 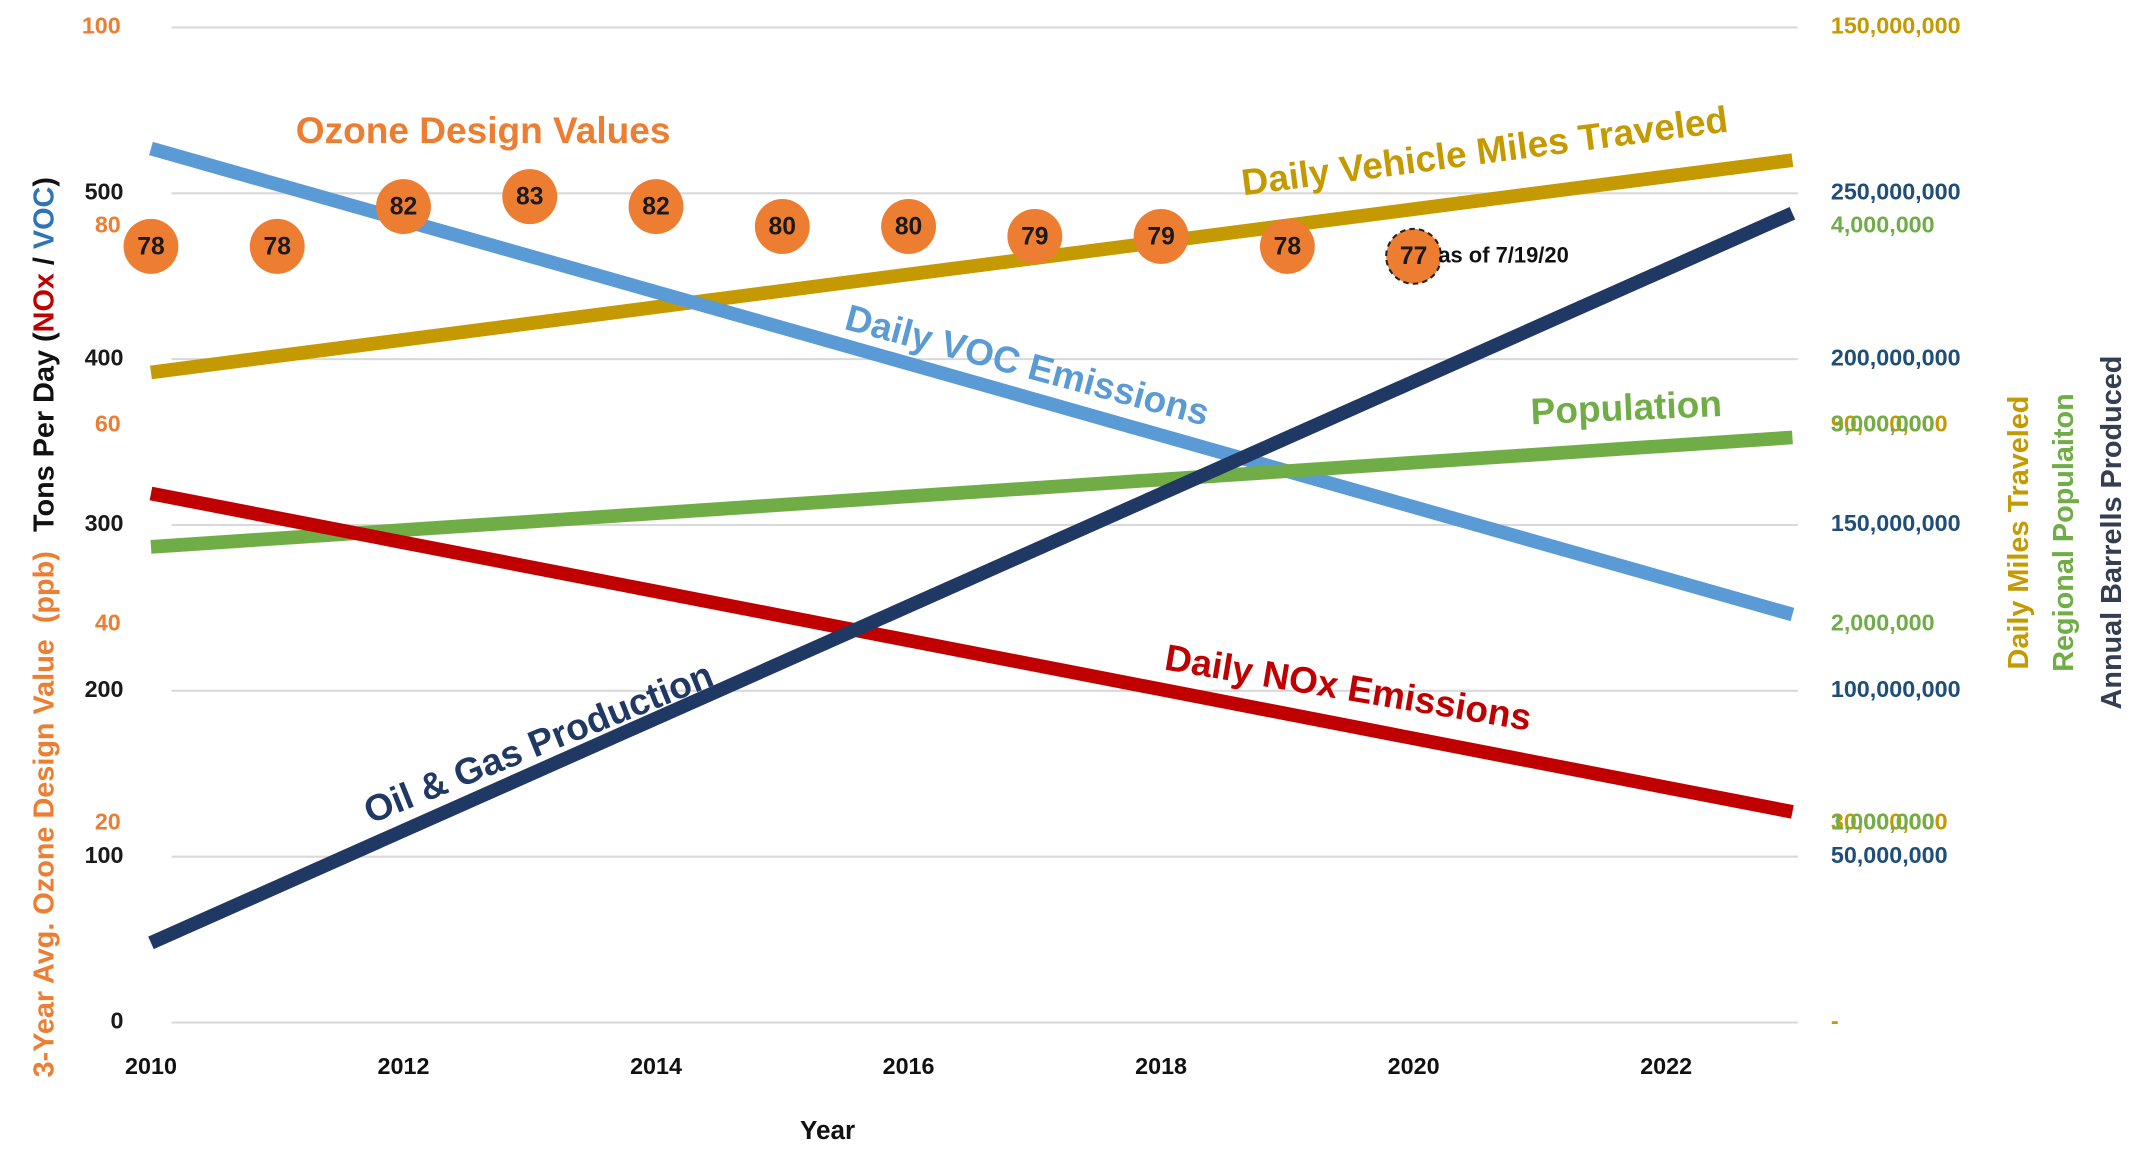 I want to click on y-tick-label: 300, so click(x=104, y=523).